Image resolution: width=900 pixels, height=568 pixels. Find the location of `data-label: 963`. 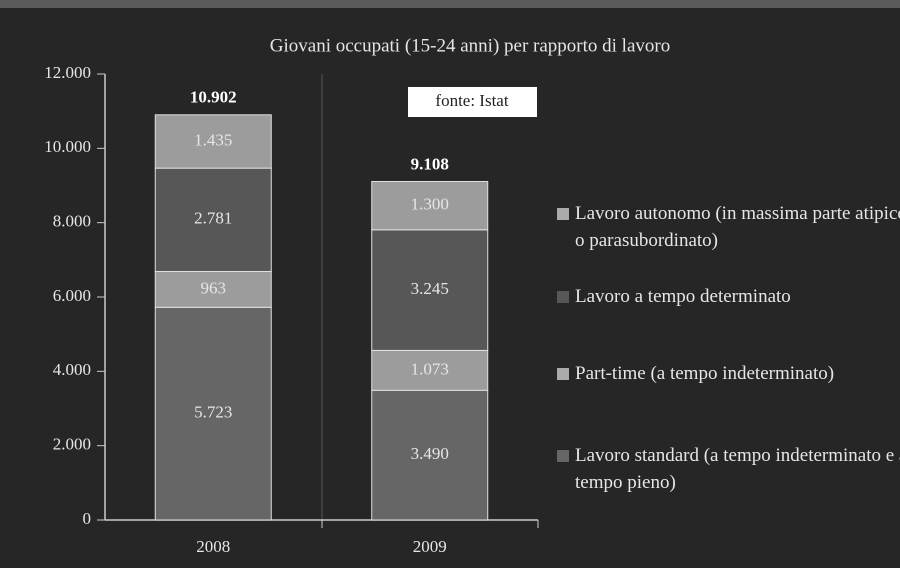

data-label: 963 is located at coordinates (214, 287).